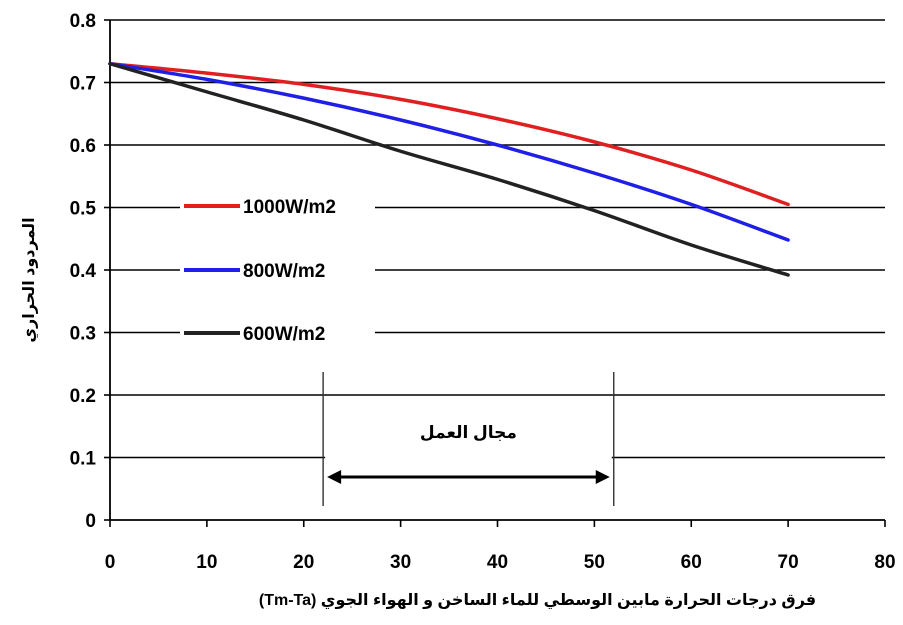 The width and height of the screenshot is (903, 625). I want to click on legend-label: 600W/m2, so click(284, 334).